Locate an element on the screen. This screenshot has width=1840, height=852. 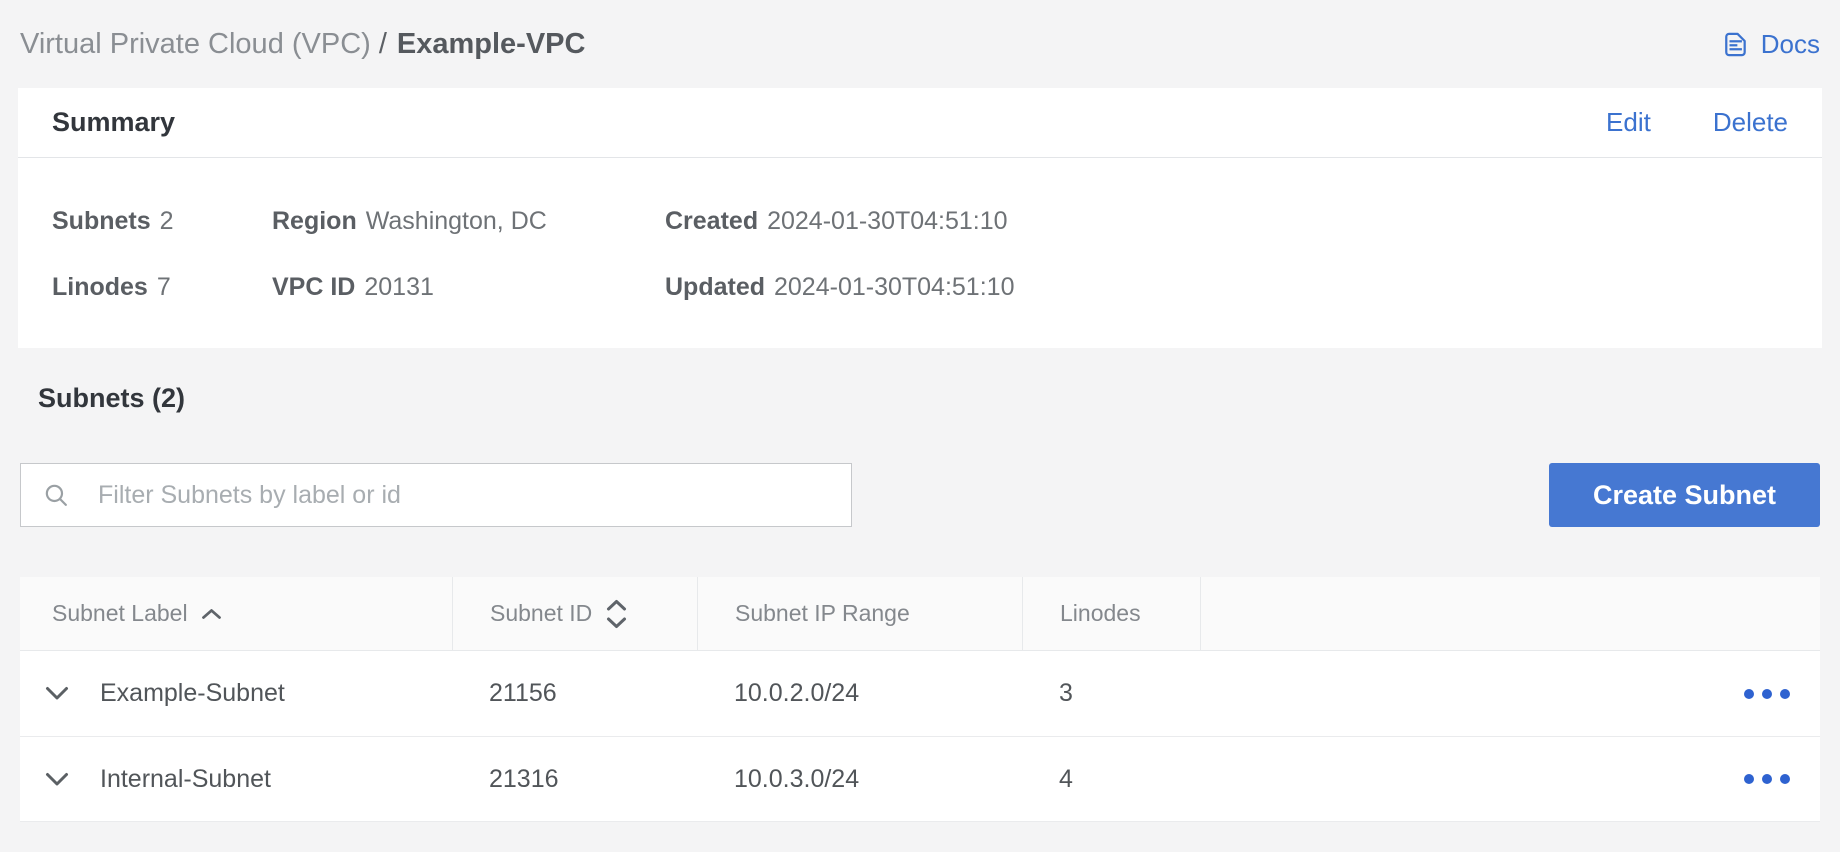
field-value: 7 is located at coordinates (163, 287).